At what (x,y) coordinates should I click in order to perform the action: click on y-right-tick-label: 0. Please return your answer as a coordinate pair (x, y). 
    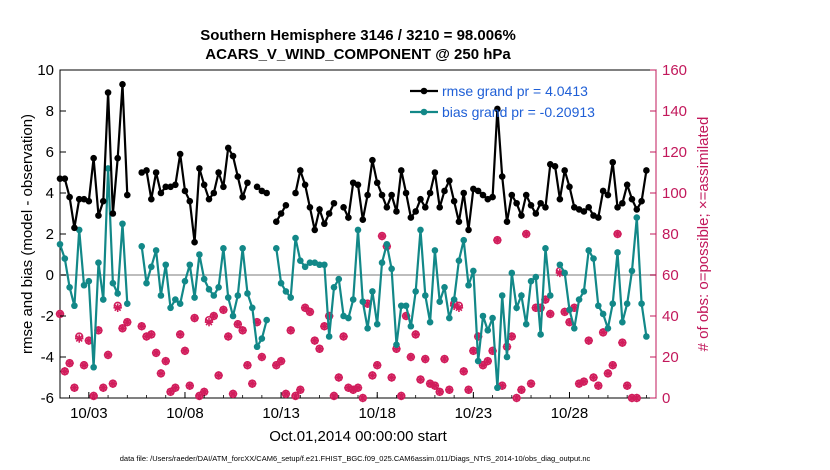
    Looking at the image, I should click on (666, 398).